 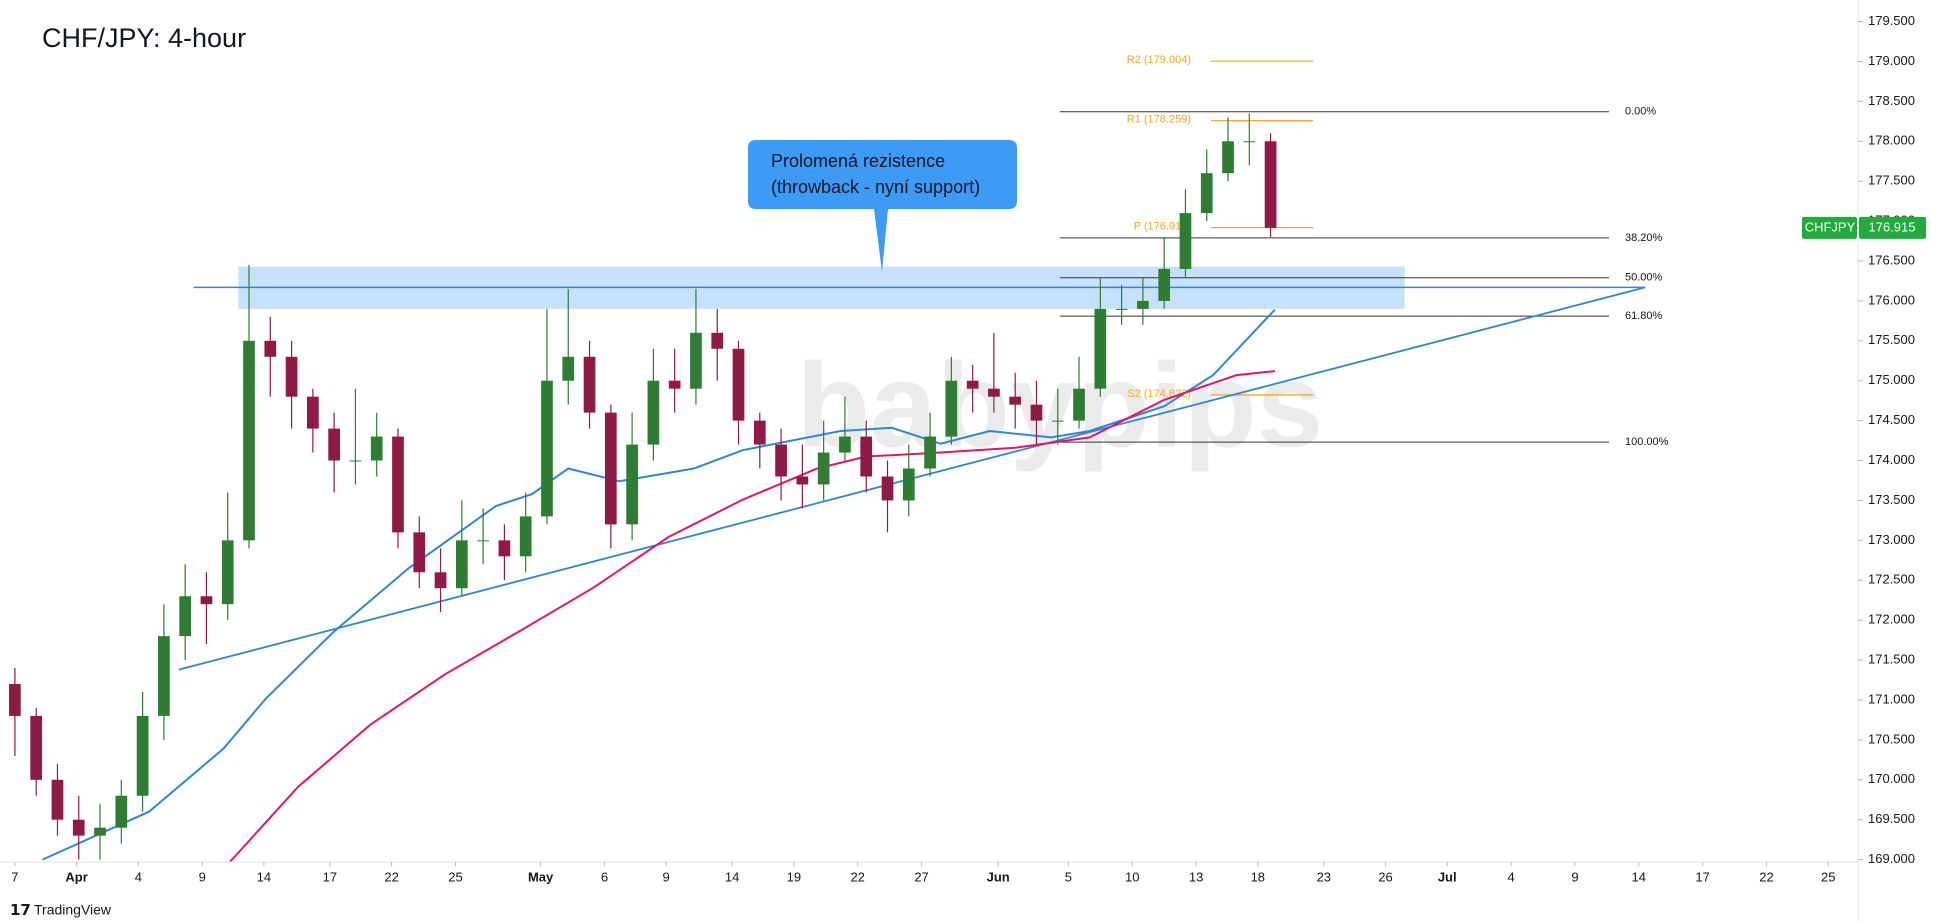 What do you see at coordinates (1644, 316) in the screenshot?
I see `fib-label: 61.80%` at bounding box center [1644, 316].